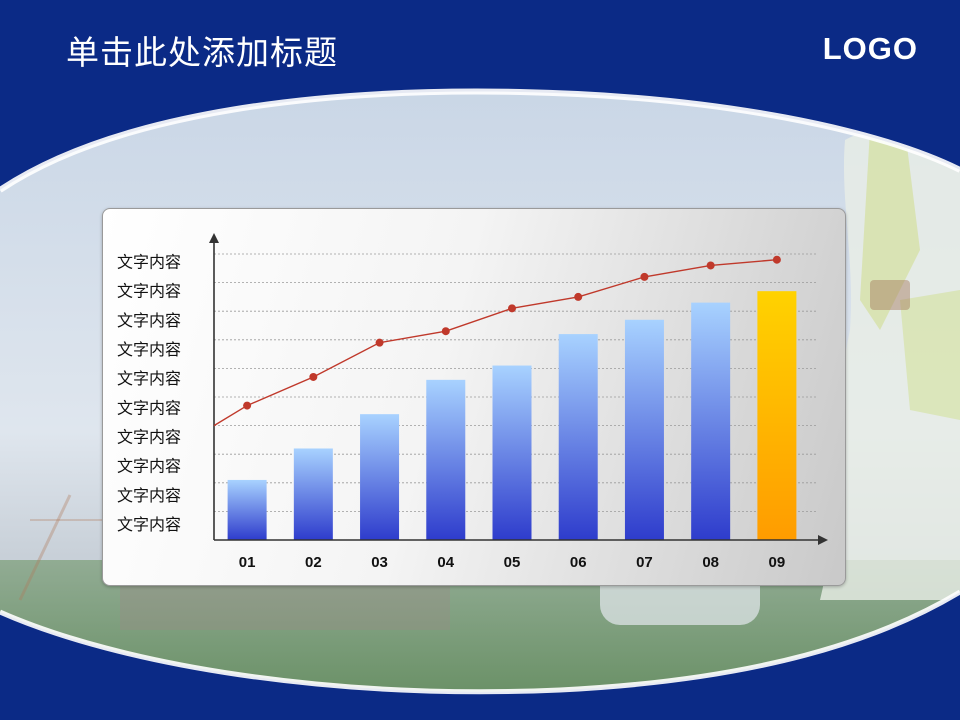 This screenshot has width=960, height=720. Describe the element at coordinates (247, 562) in the screenshot. I see `x-tick-label: 01` at that location.